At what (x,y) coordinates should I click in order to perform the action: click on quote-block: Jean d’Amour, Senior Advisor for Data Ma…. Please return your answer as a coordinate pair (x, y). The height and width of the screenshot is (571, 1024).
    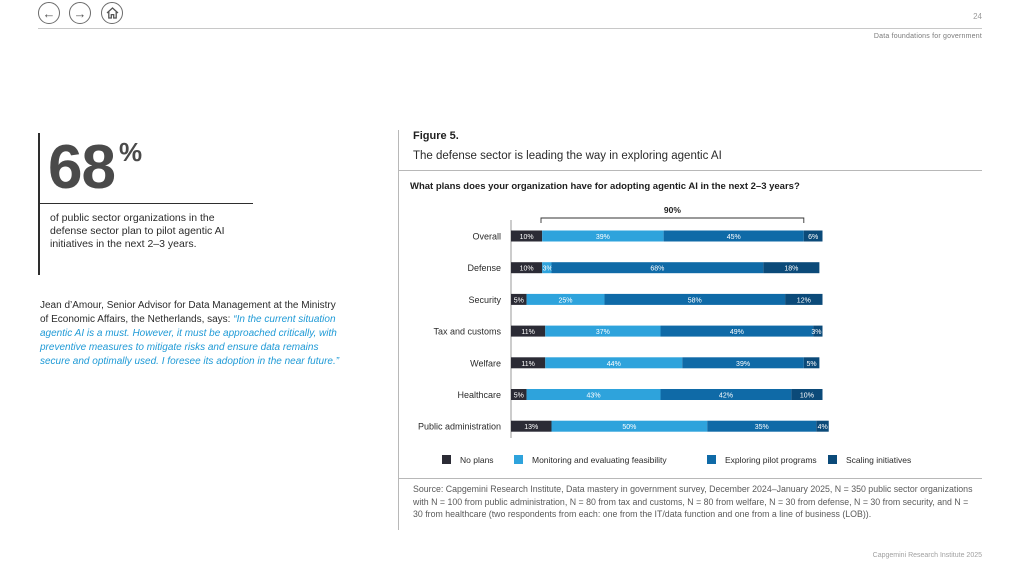
    Looking at the image, I should click on (190, 334).